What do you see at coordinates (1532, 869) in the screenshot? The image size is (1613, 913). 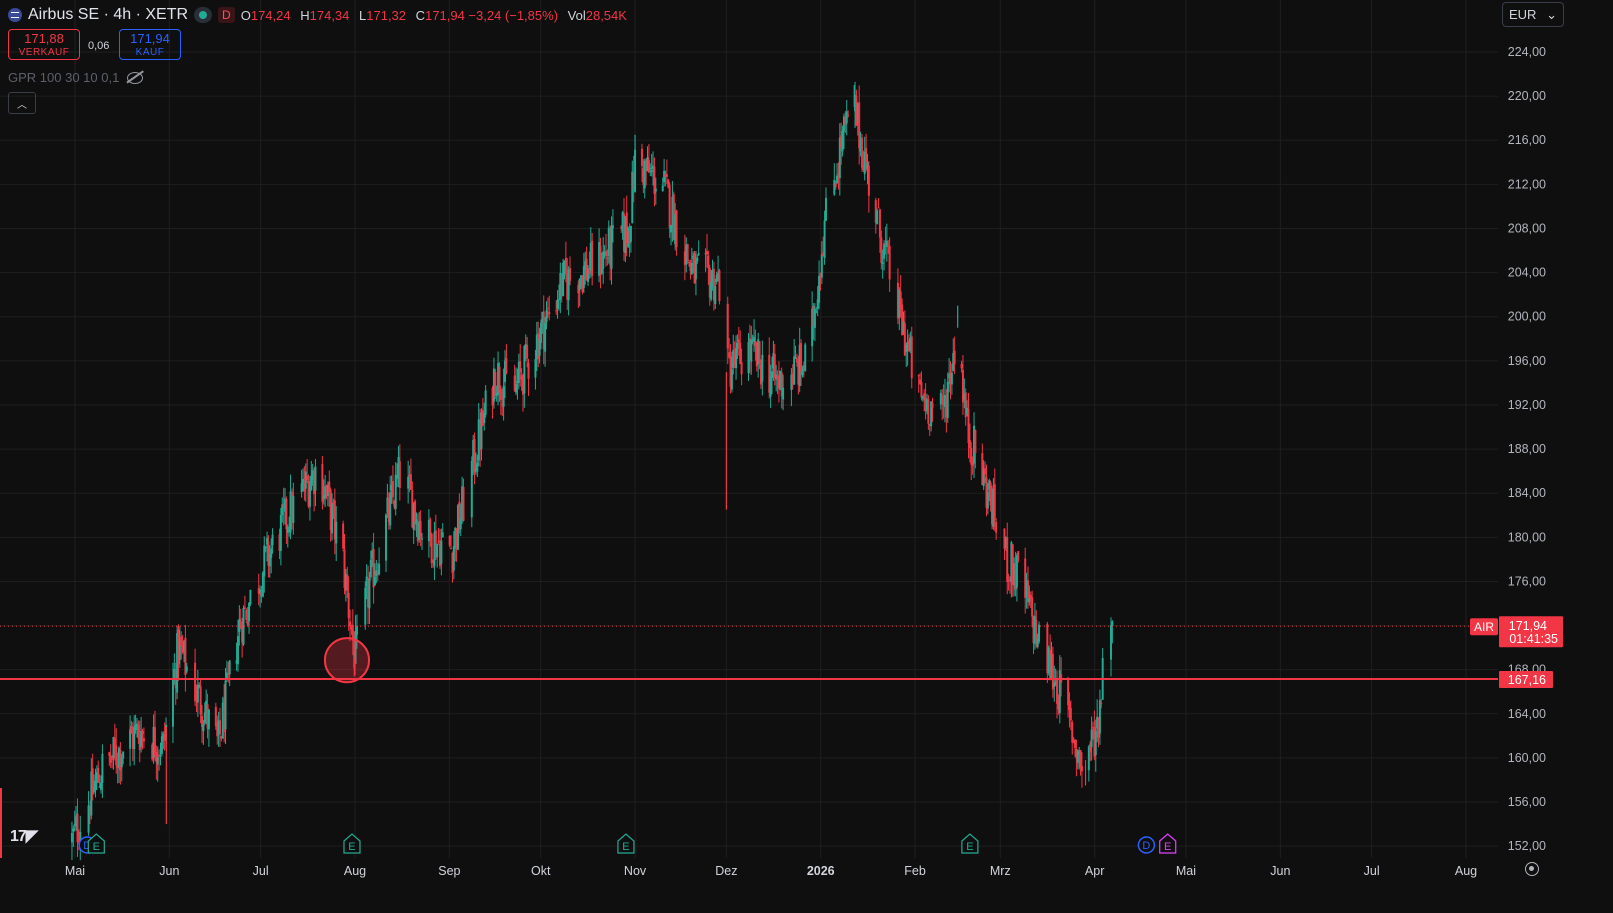 I see `settings-icon` at bounding box center [1532, 869].